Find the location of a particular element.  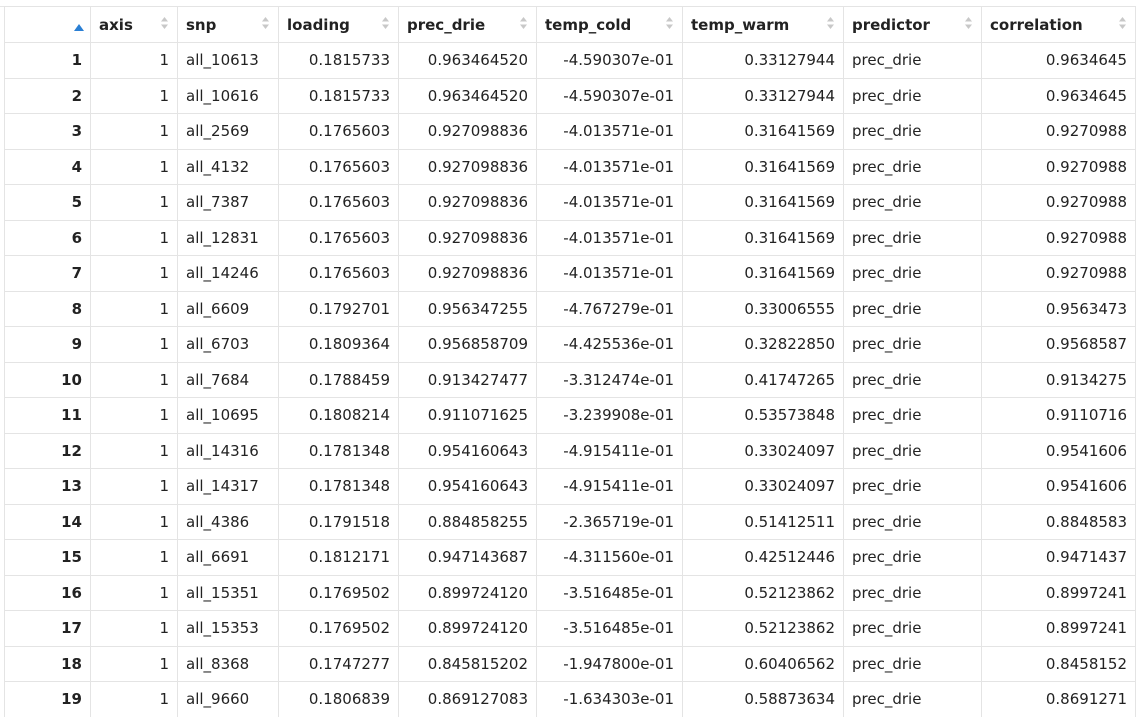

cell-correlation: 0.9541606 is located at coordinates (1058, 450).